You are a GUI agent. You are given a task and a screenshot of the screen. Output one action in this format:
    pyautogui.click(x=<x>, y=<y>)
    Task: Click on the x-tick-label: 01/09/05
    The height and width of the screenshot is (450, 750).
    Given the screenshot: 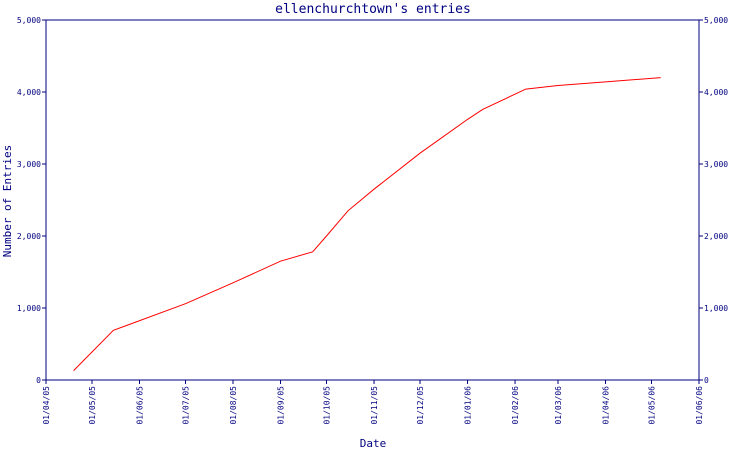 What is the action you would take?
    pyautogui.click(x=281, y=405)
    